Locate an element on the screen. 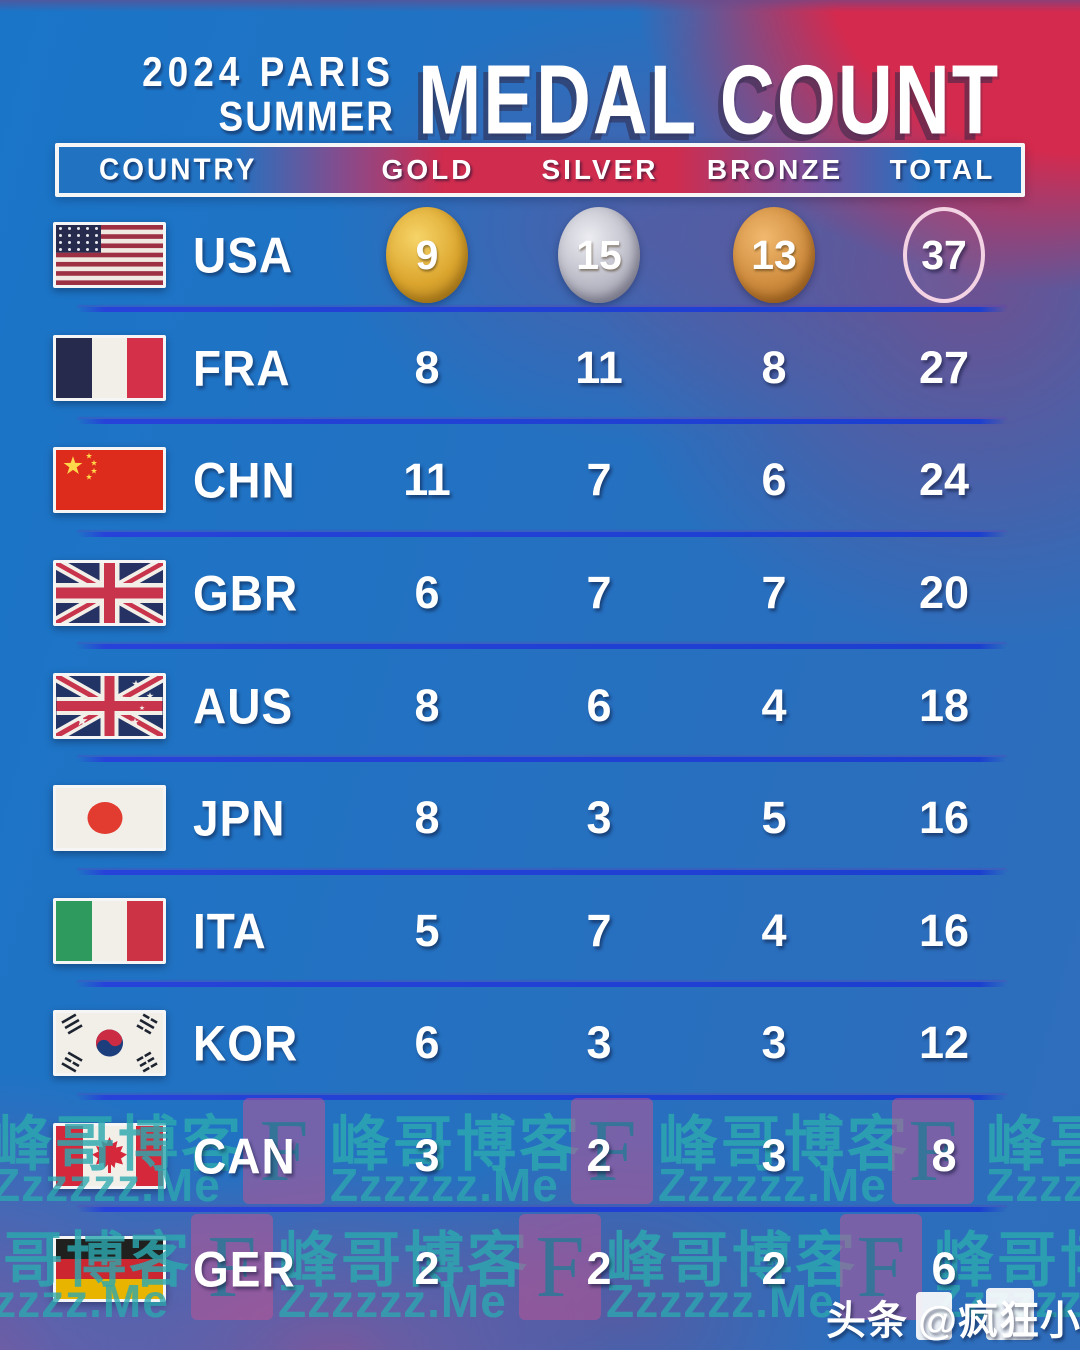  silver-count: 15 is located at coordinates (599, 254).